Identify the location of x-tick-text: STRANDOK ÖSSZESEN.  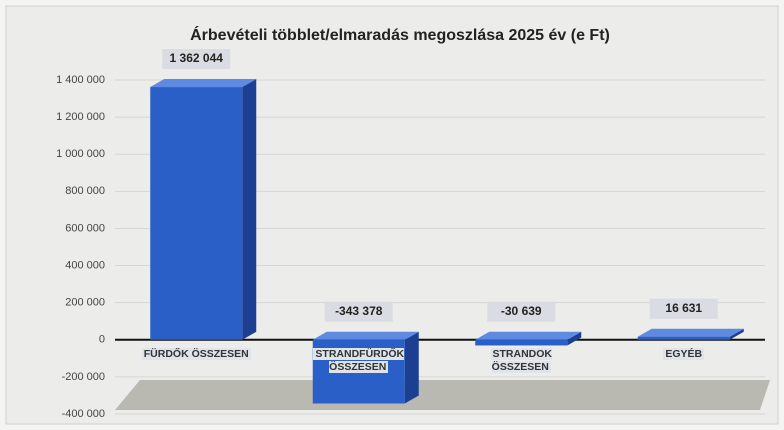
(521, 360).